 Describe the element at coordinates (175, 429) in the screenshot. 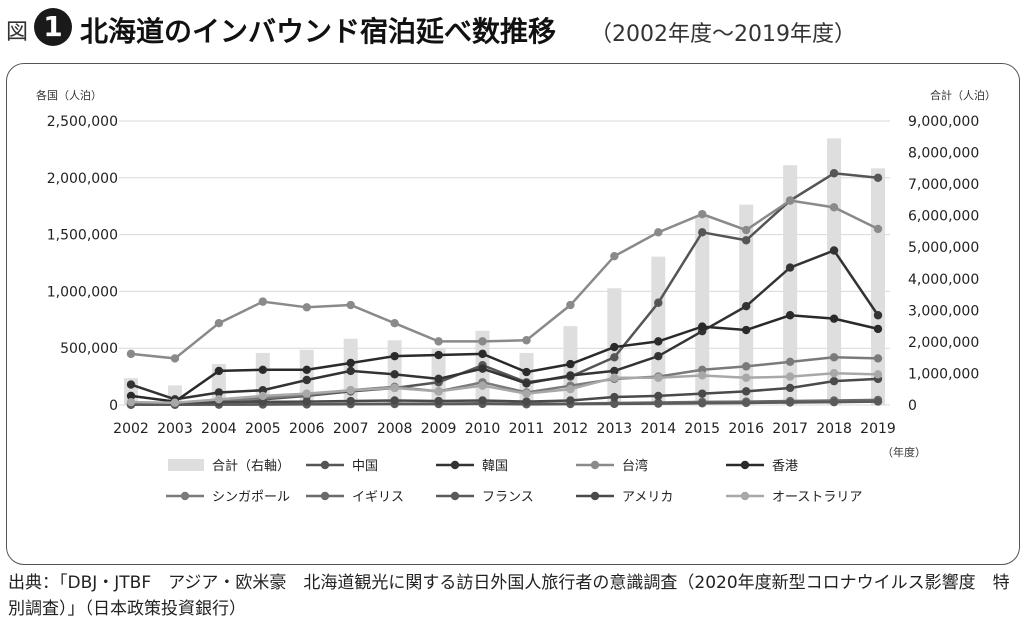

I see `x-tick-label: 2003` at that location.